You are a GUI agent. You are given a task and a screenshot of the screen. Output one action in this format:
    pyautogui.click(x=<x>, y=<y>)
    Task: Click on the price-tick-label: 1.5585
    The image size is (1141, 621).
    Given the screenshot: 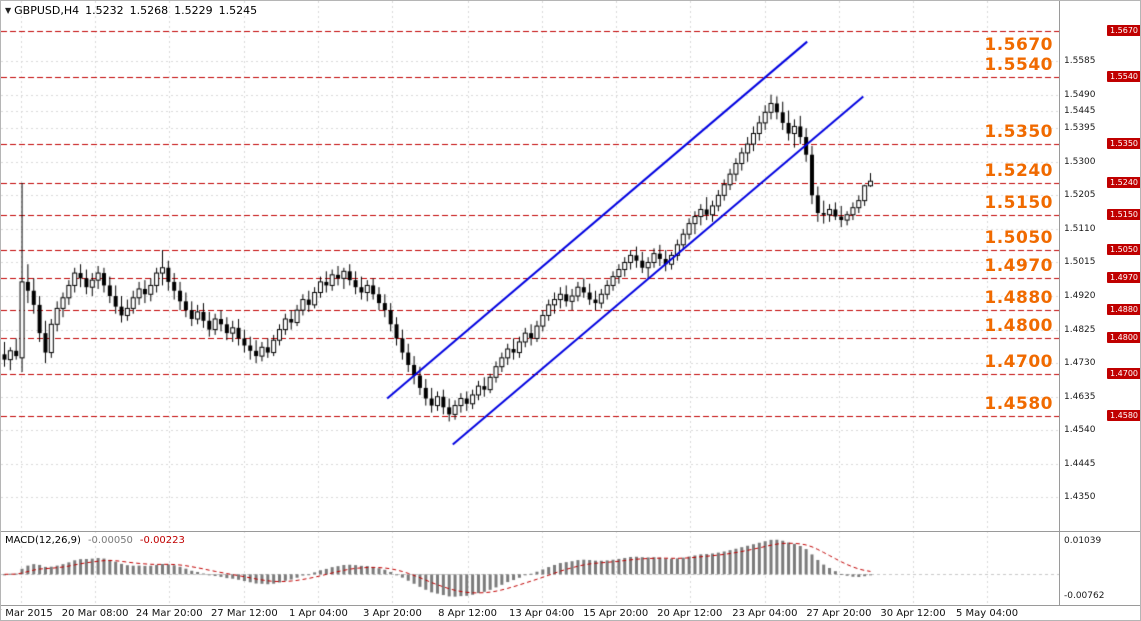 What is the action you would take?
    pyautogui.click(x=1080, y=61)
    